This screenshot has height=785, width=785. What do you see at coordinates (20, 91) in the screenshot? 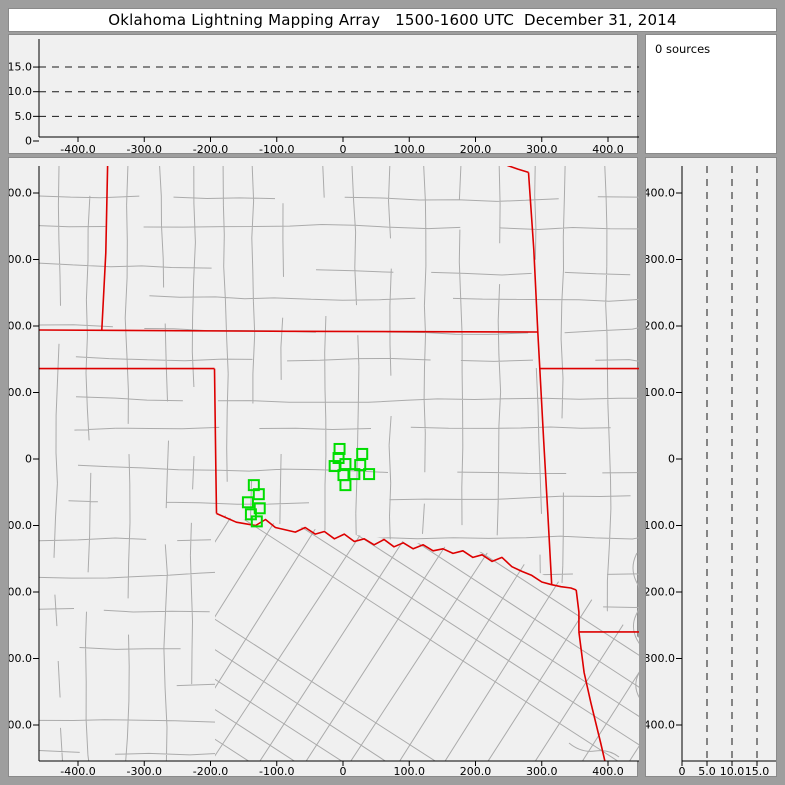
I see `y-tick-label: 10.0` at bounding box center [20, 91].